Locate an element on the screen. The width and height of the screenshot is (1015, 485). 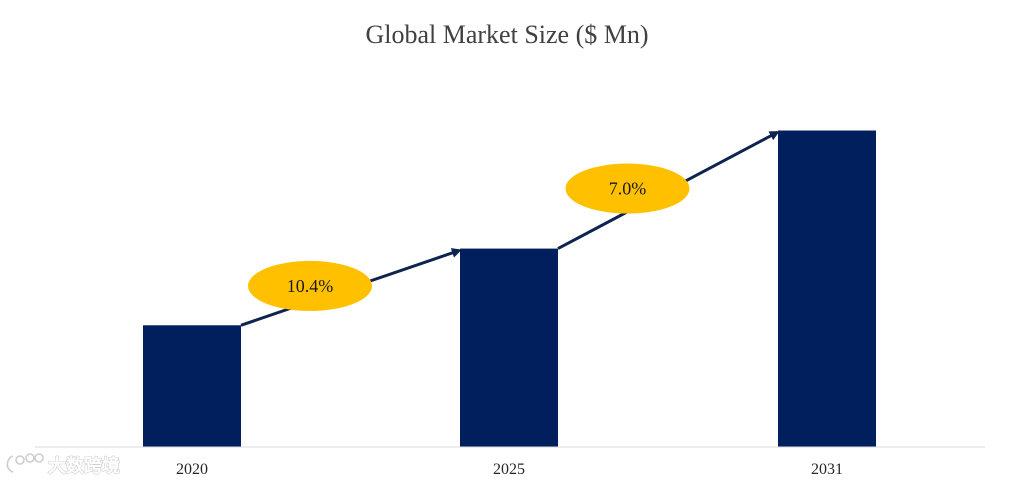
bar-2020 is located at coordinates (192, 386).